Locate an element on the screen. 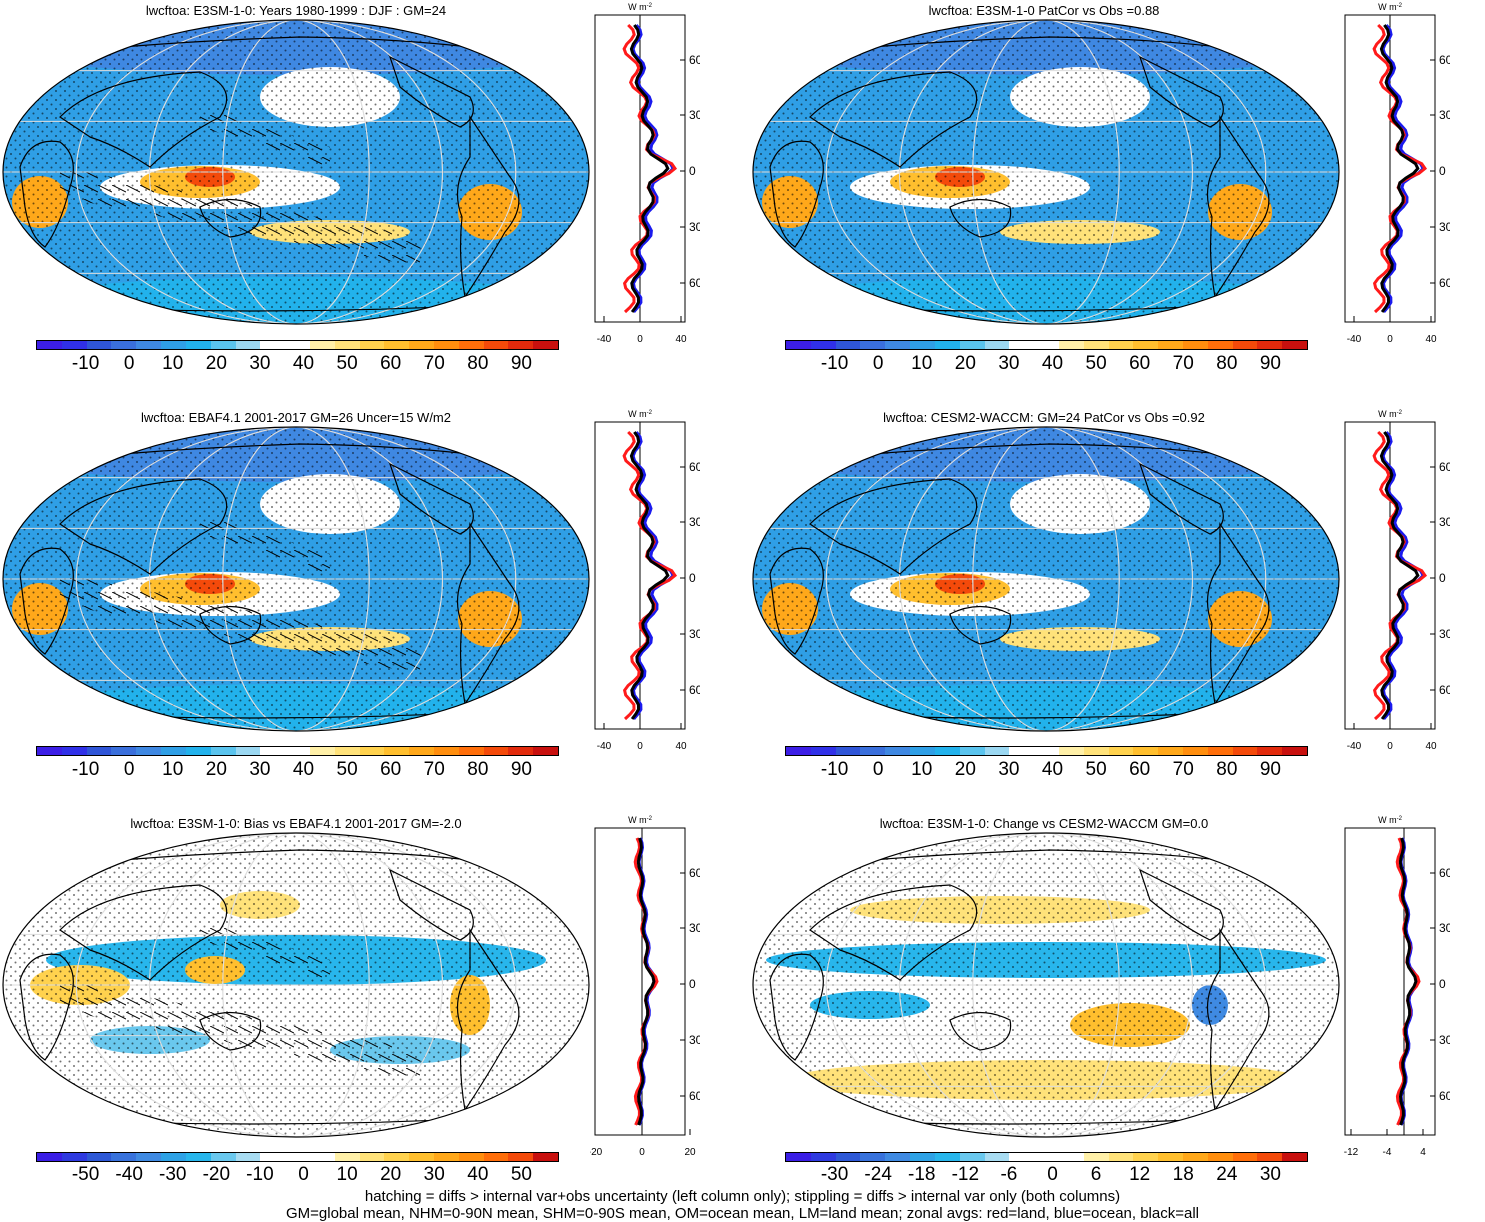 This screenshot has width=1485, height=1222. colorbar-tick-label: 20 is located at coordinates (216, 769).